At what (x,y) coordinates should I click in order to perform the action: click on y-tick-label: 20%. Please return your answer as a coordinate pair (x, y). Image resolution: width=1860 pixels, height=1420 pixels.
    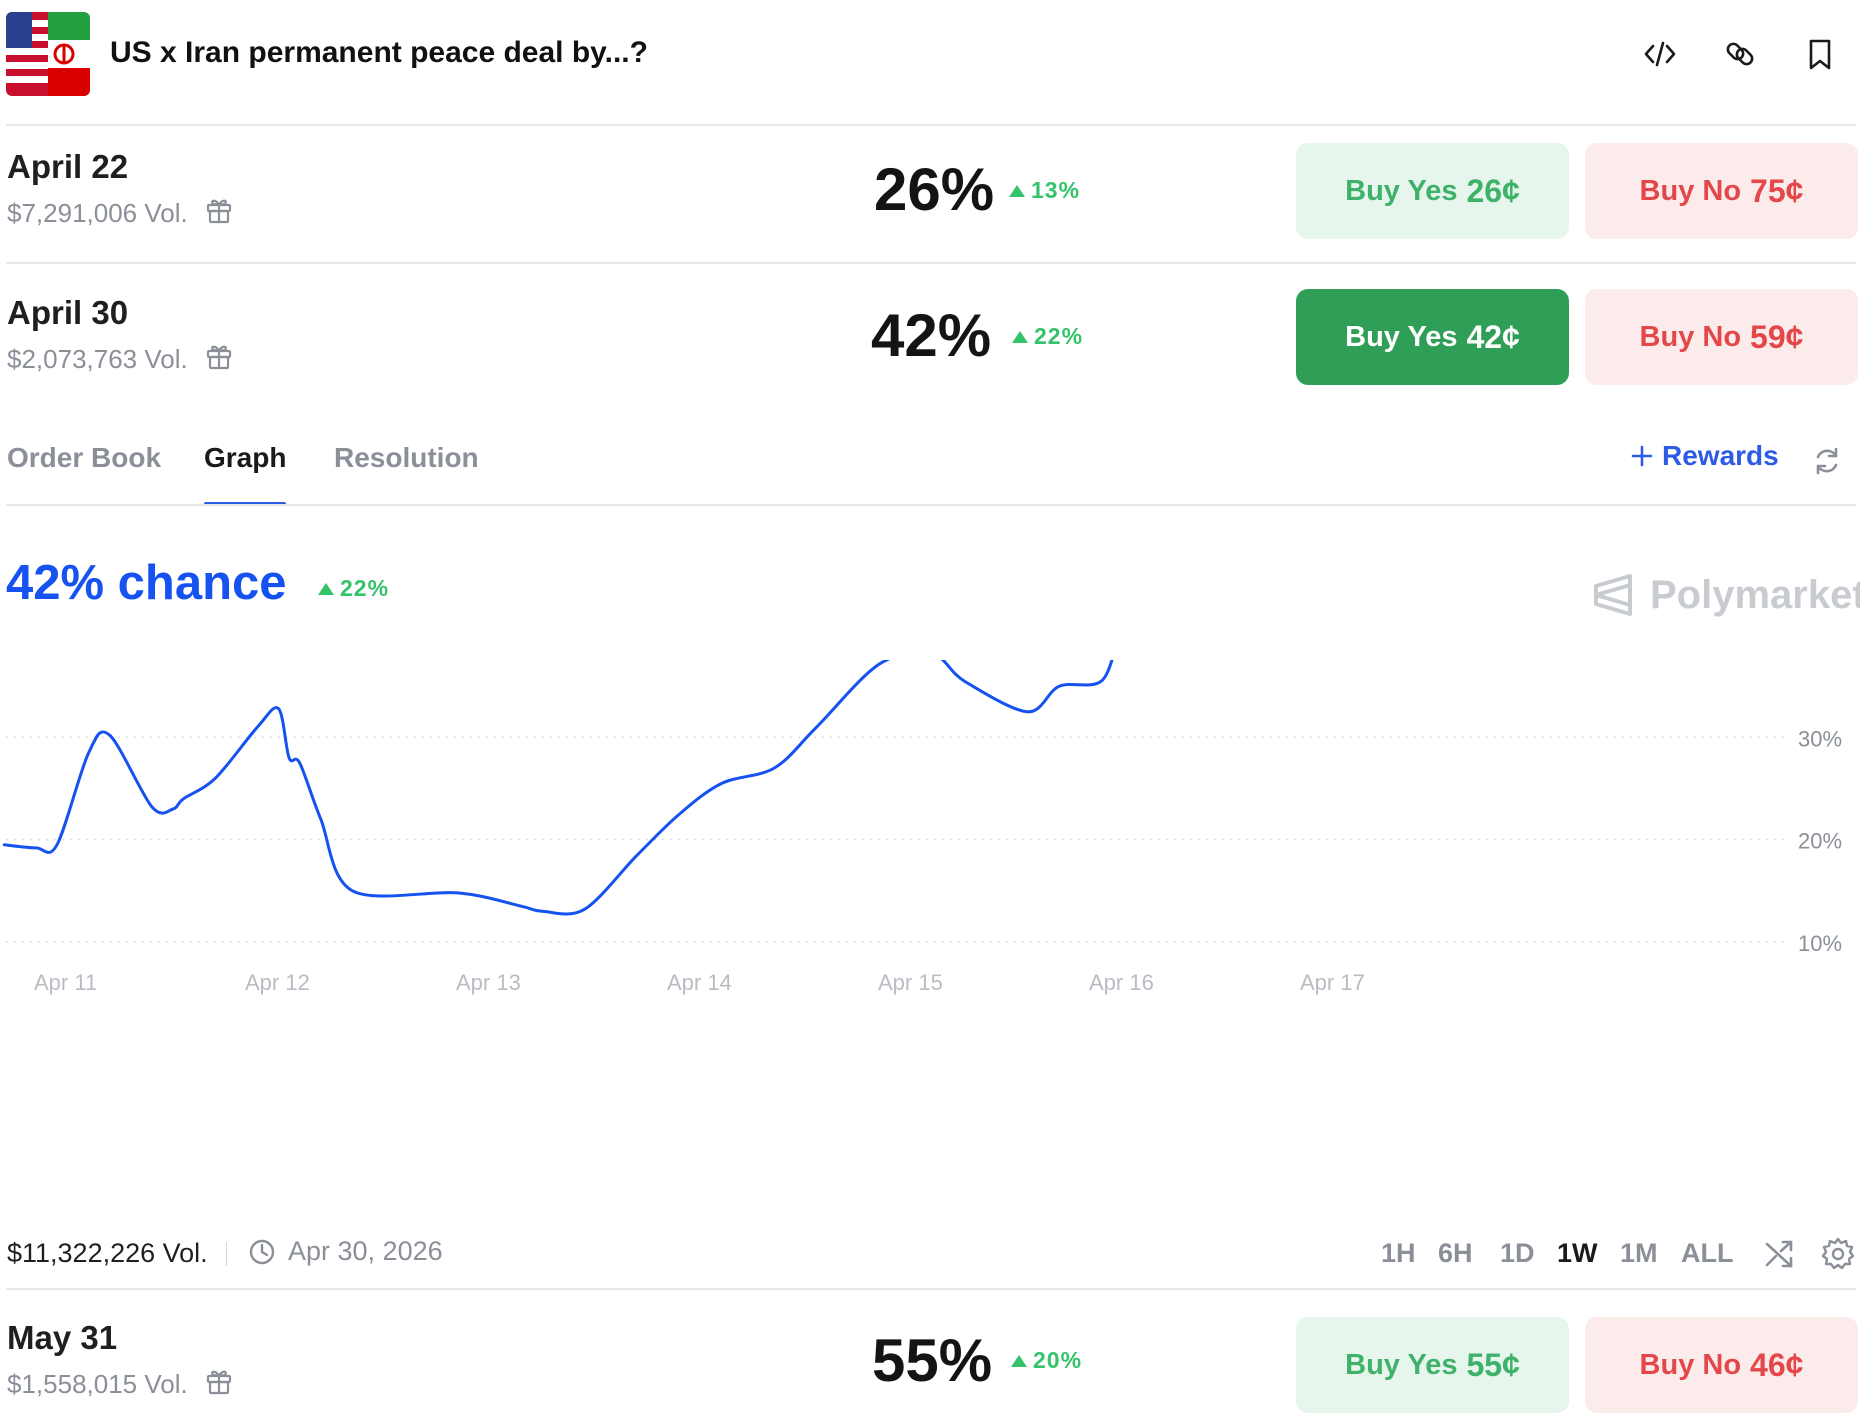
    Looking at the image, I should click on (1820, 841).